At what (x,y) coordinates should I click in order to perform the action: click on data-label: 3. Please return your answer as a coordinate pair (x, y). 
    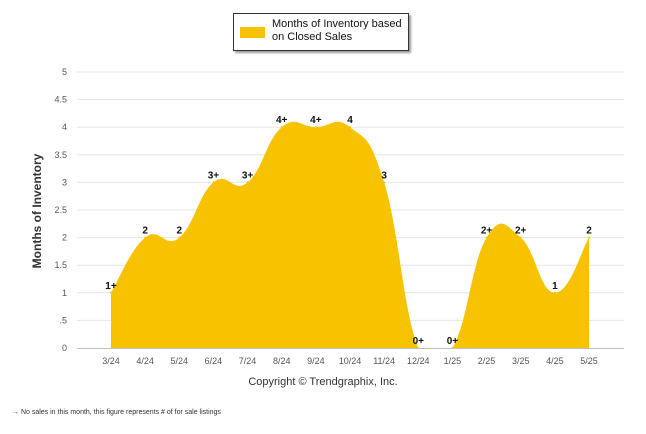
    Looking at the image, I should click on (384, 175).